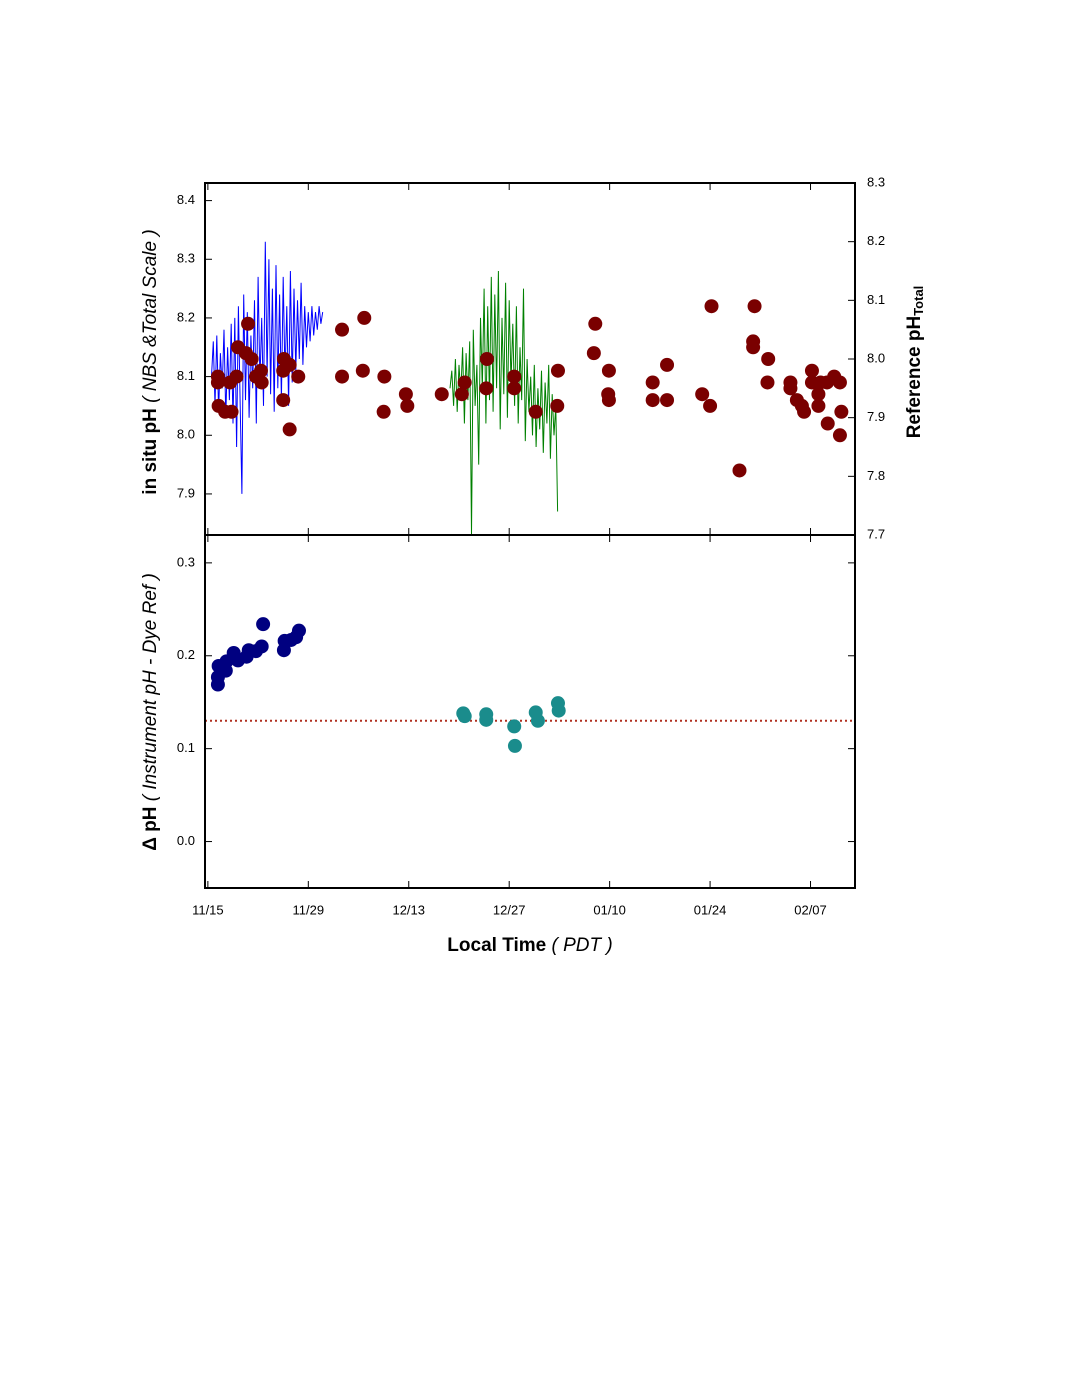 This screenshot has height=1386, width=1071. Describe the element at coordinates (150, 829) in the screenshot. I see `y-label: Δ pH` at that location.